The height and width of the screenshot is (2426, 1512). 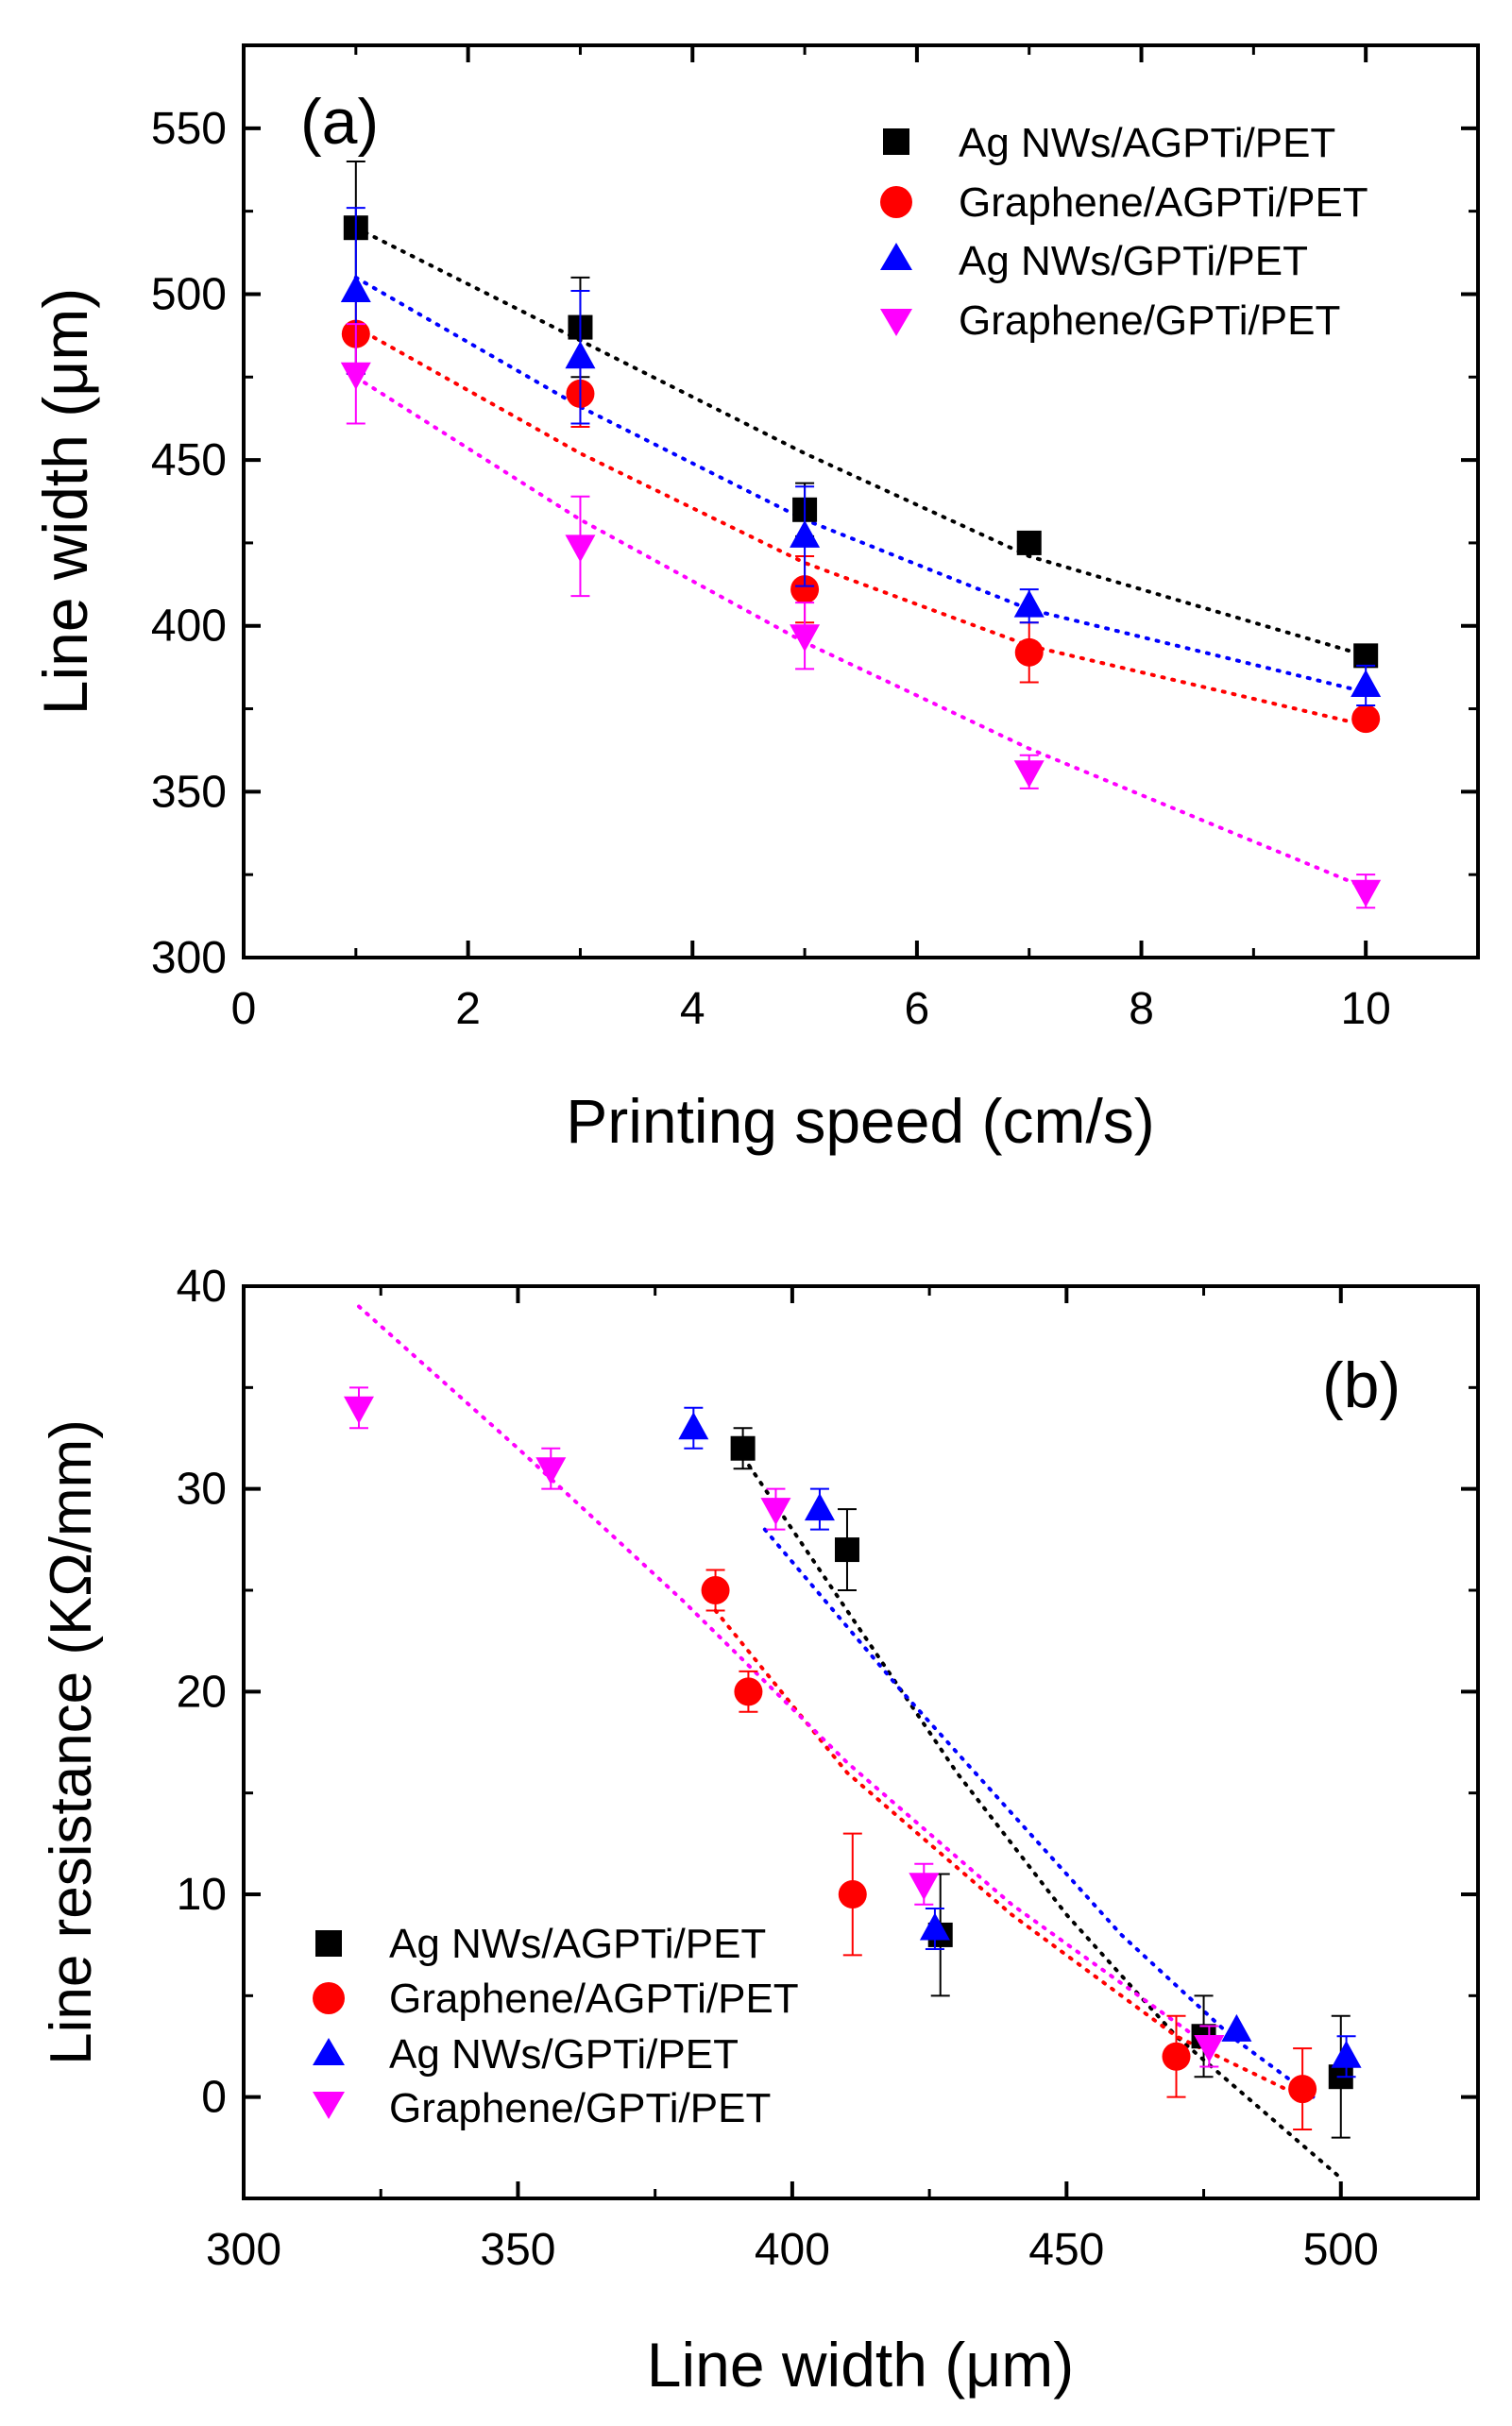 I want to click on panel-a-legend-label-ag-nws-agpti: Ag NWs/AGPTi/PET, so click(x=1147, y=143).